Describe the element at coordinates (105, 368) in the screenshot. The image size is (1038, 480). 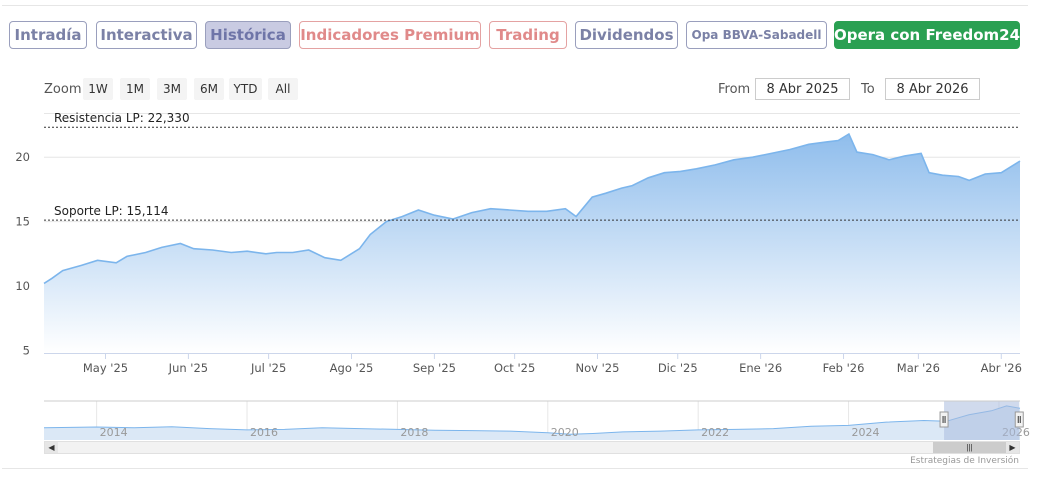
I see `x-tick-label: May '25` at that location.